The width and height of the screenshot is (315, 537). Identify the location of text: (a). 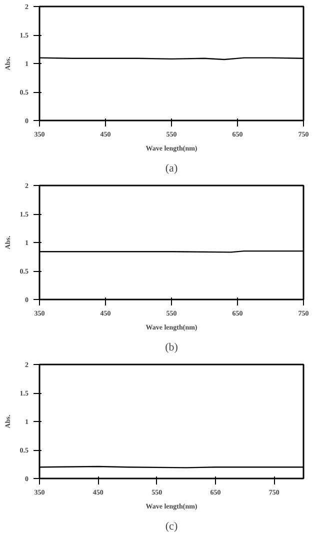
(171, 168).